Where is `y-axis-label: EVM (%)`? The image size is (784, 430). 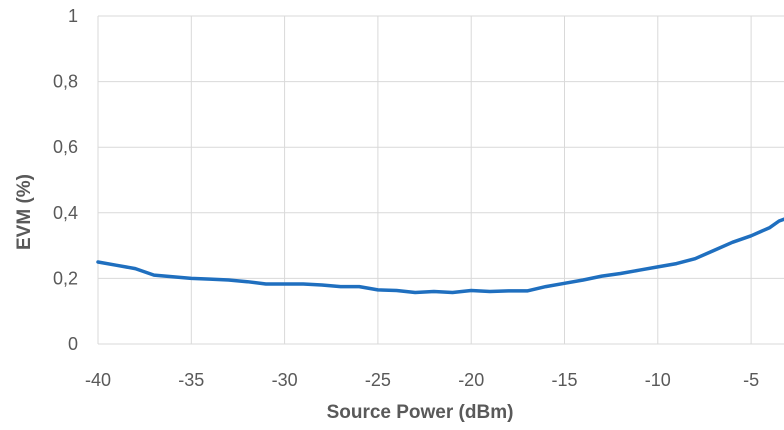 y-axis-label: EVM (%) is located at coordinates (24, 212).